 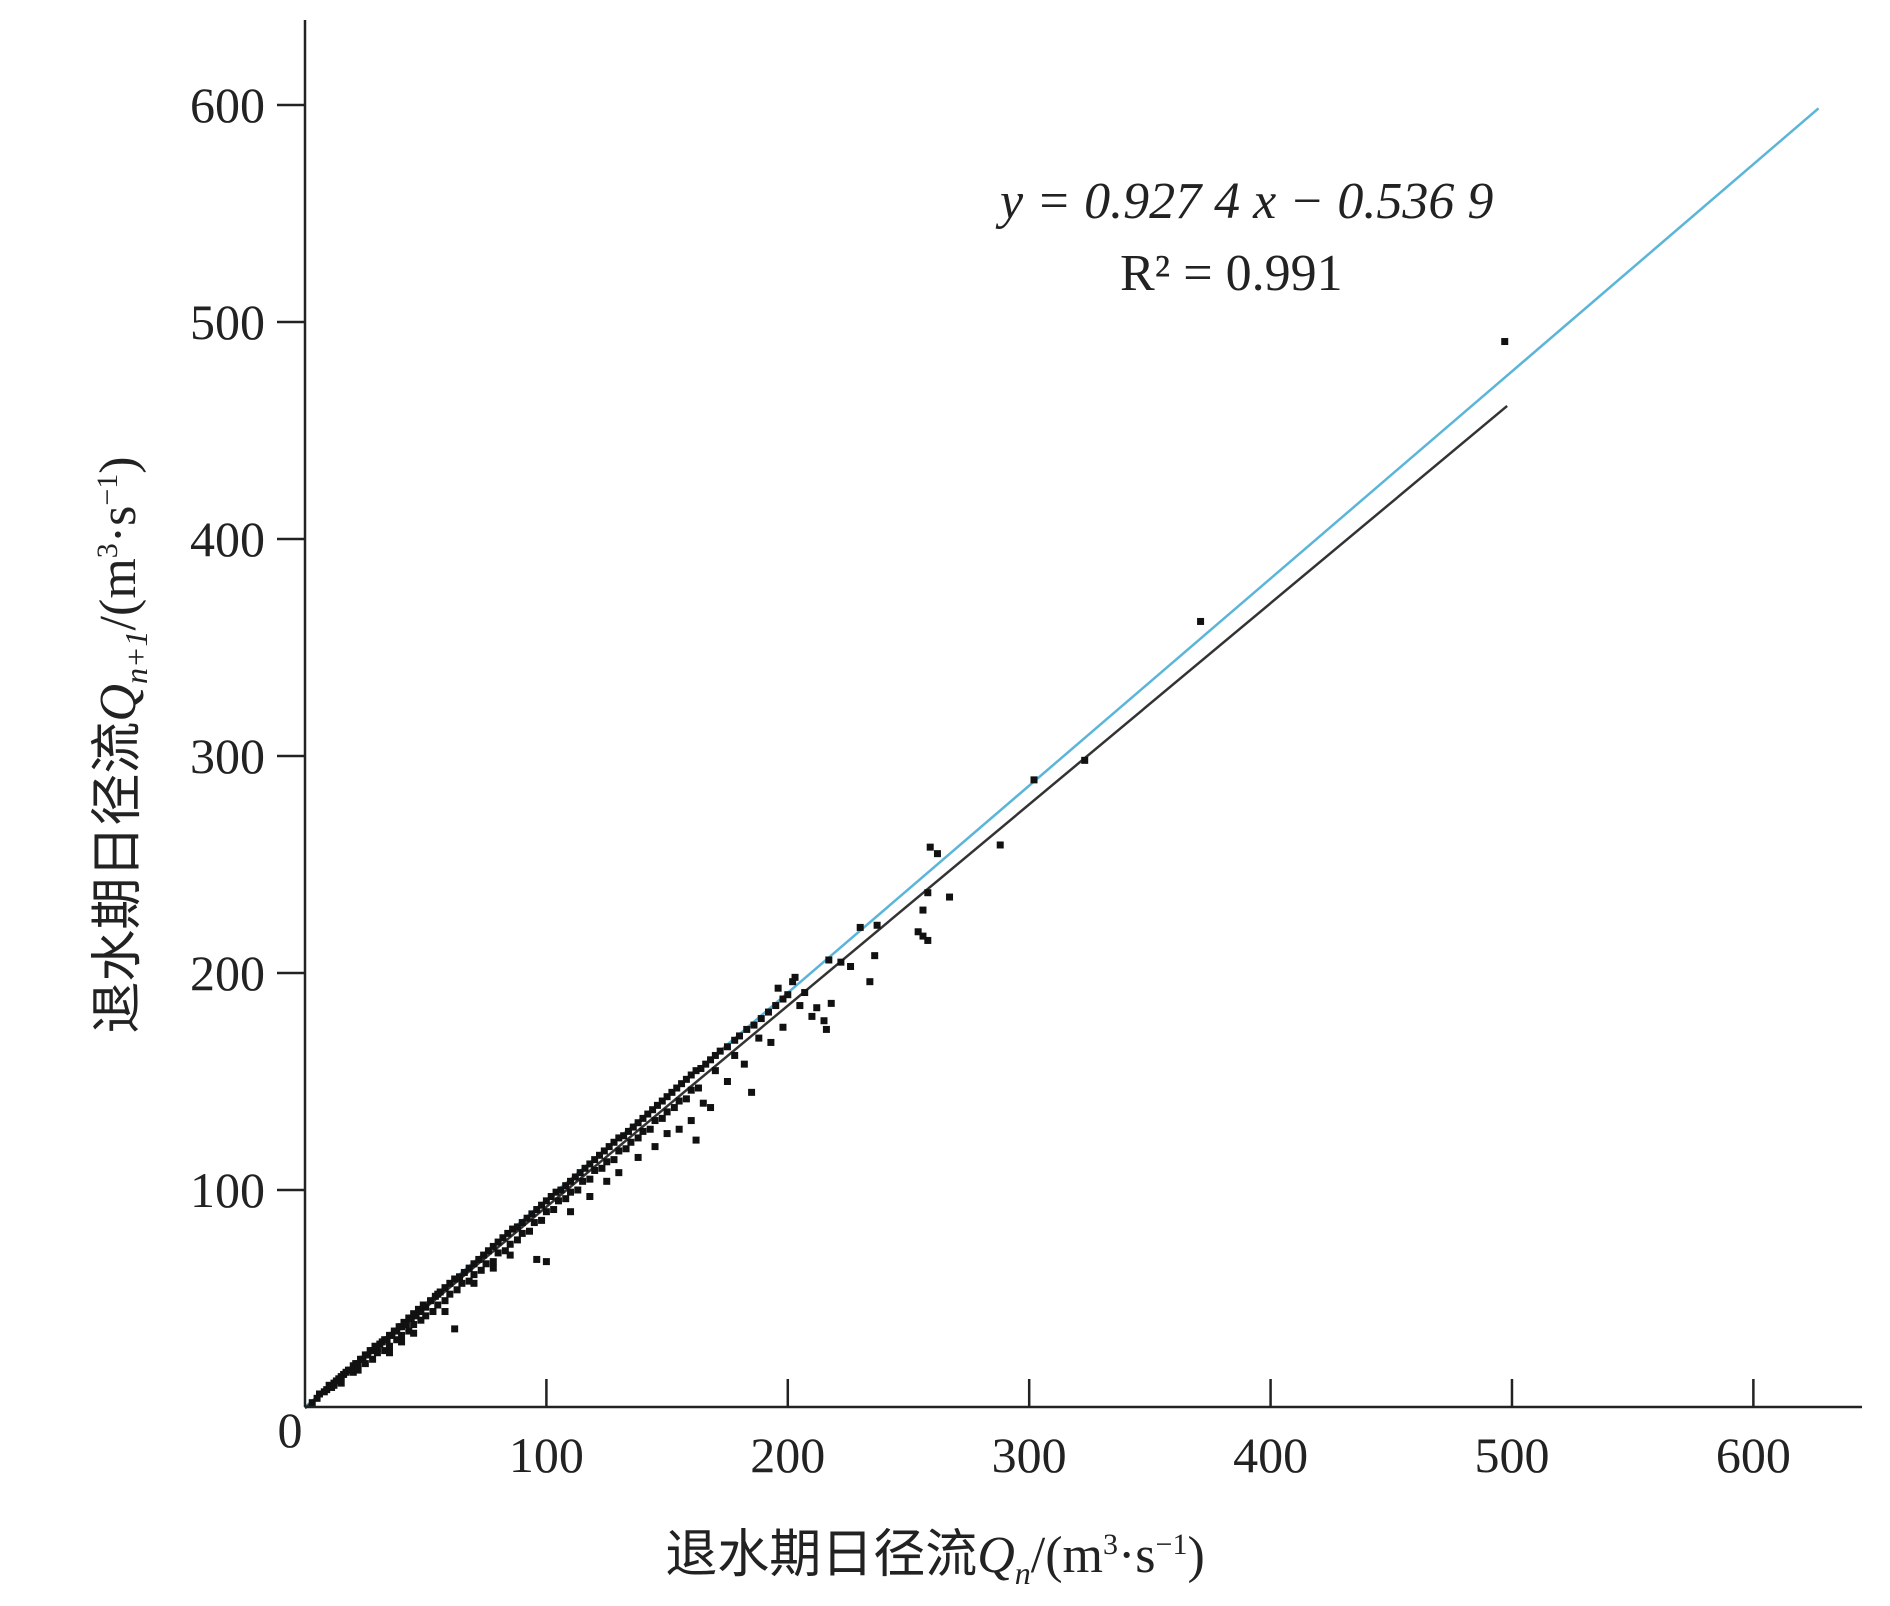 What do you see at coordinates (227, 756) in the screenshot?
I see `y-tick-label: 300` at bounding box center [227, 756].